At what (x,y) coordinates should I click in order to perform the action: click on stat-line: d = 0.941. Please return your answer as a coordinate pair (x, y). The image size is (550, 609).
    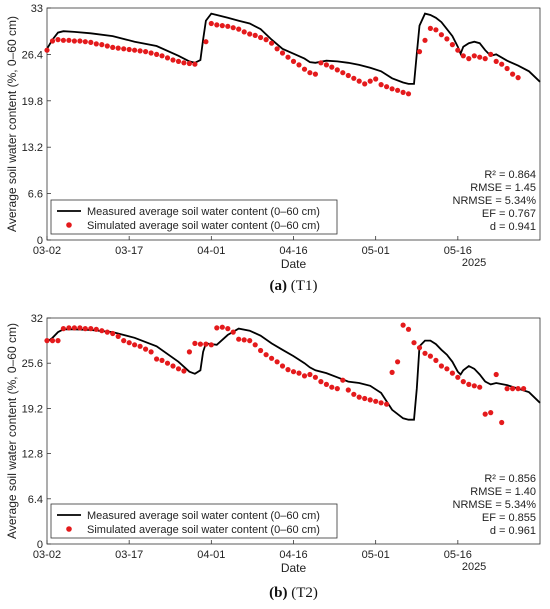
    Looking at the image, I should click on (513, 227).